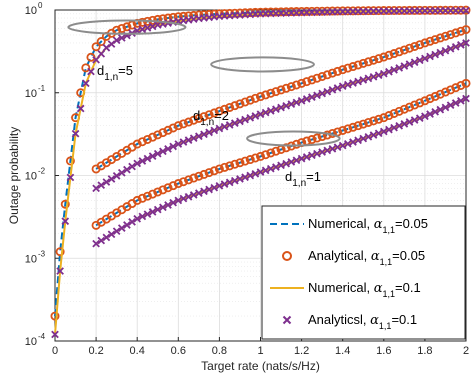  What do you see at coordinates (42, 88) in the screenshot?
I see `y-tick-exponent: -1` at bounding box center [42, 88].